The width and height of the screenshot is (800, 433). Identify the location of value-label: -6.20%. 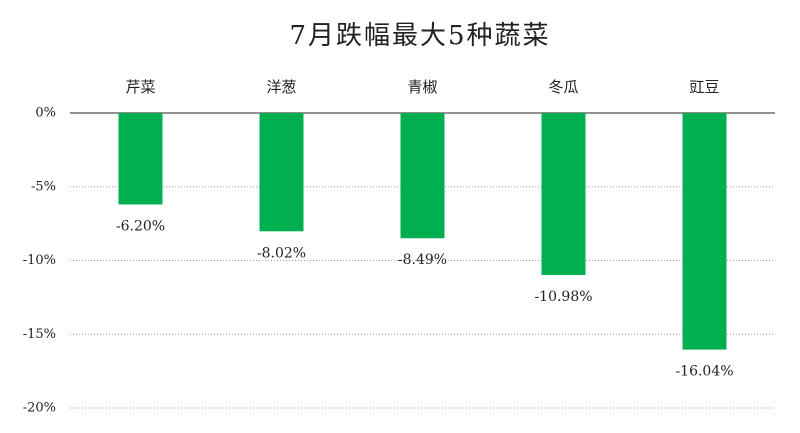
(140, 226).